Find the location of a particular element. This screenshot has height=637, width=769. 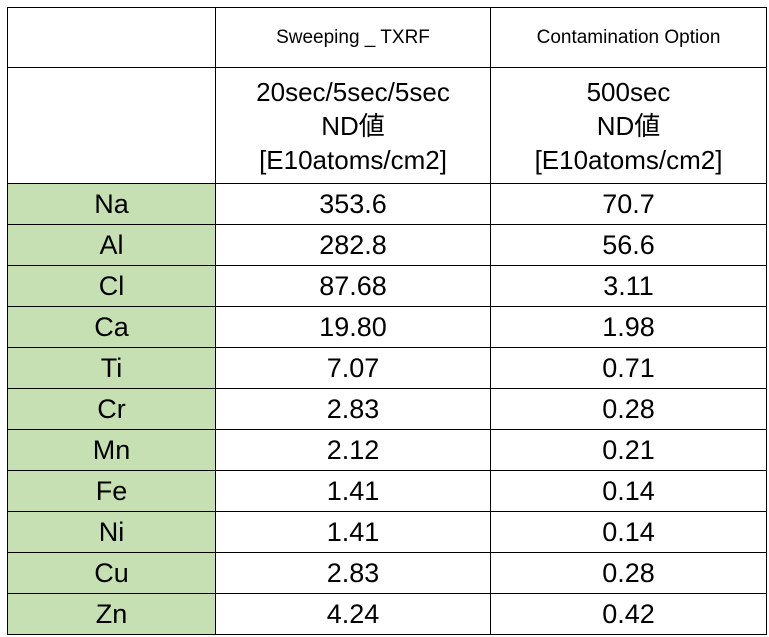

table-row: Na 353.6 70.7 is located at coordinates (387, 204).